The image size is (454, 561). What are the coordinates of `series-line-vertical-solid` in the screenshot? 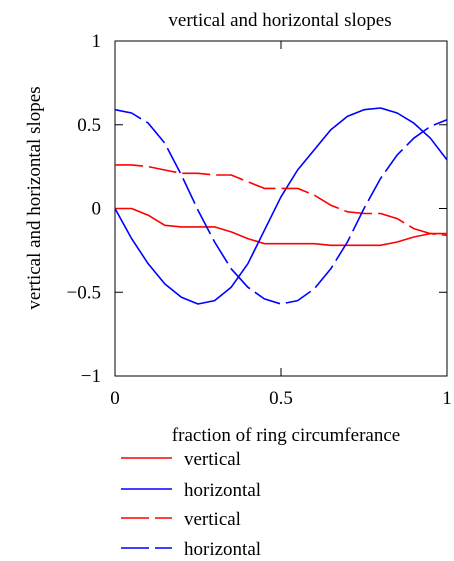 It's located at (281, 227).